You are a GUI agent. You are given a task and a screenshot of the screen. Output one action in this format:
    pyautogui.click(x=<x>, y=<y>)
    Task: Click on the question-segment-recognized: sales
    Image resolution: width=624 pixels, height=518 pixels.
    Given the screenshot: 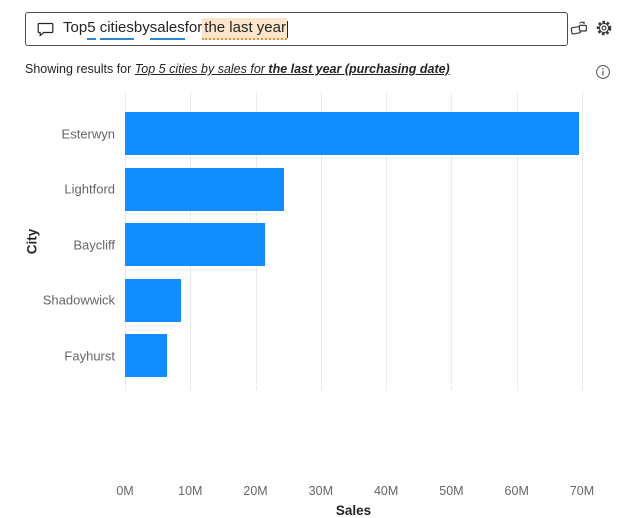 What is the action you would take?
    pyautogui.click(x=167, y=29)
    